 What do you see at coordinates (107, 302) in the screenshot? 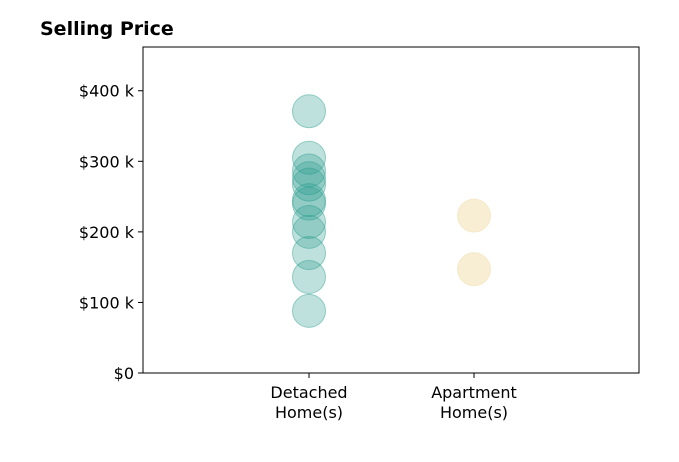
I see `y-tick-label: $100 k` at bounding box center [107, 302].